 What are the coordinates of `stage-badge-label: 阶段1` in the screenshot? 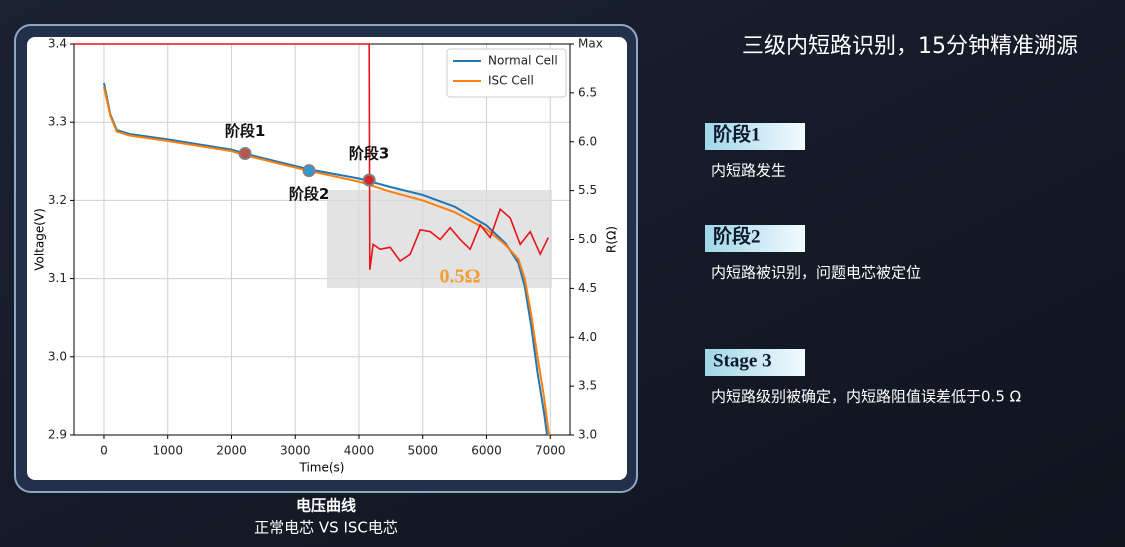 It's located at (737, 133).